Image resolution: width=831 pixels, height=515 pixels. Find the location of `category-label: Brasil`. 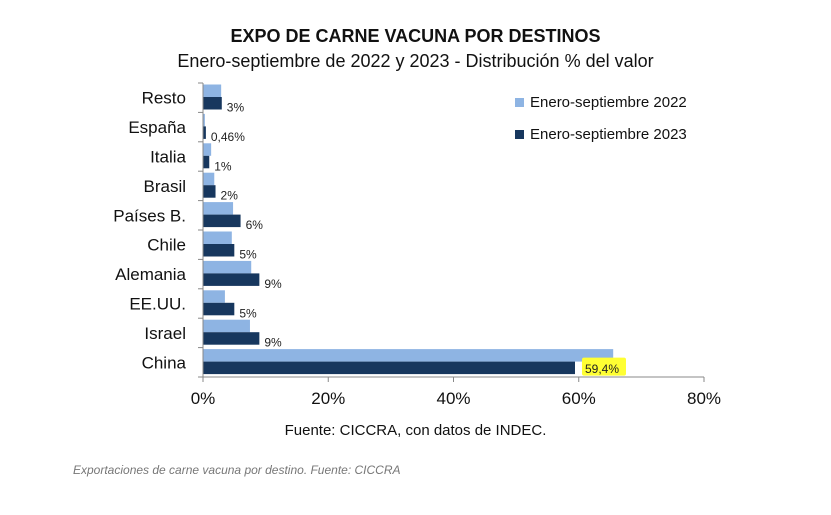

category-label: Brasil is located at coordinates (164, 186).